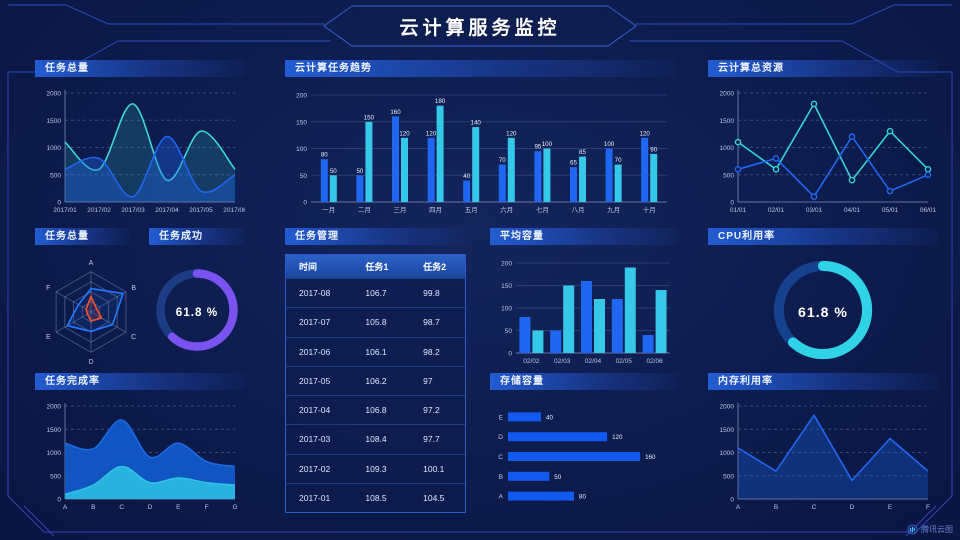  I want to click on table-cell: 2017-07, so click(315, 322).